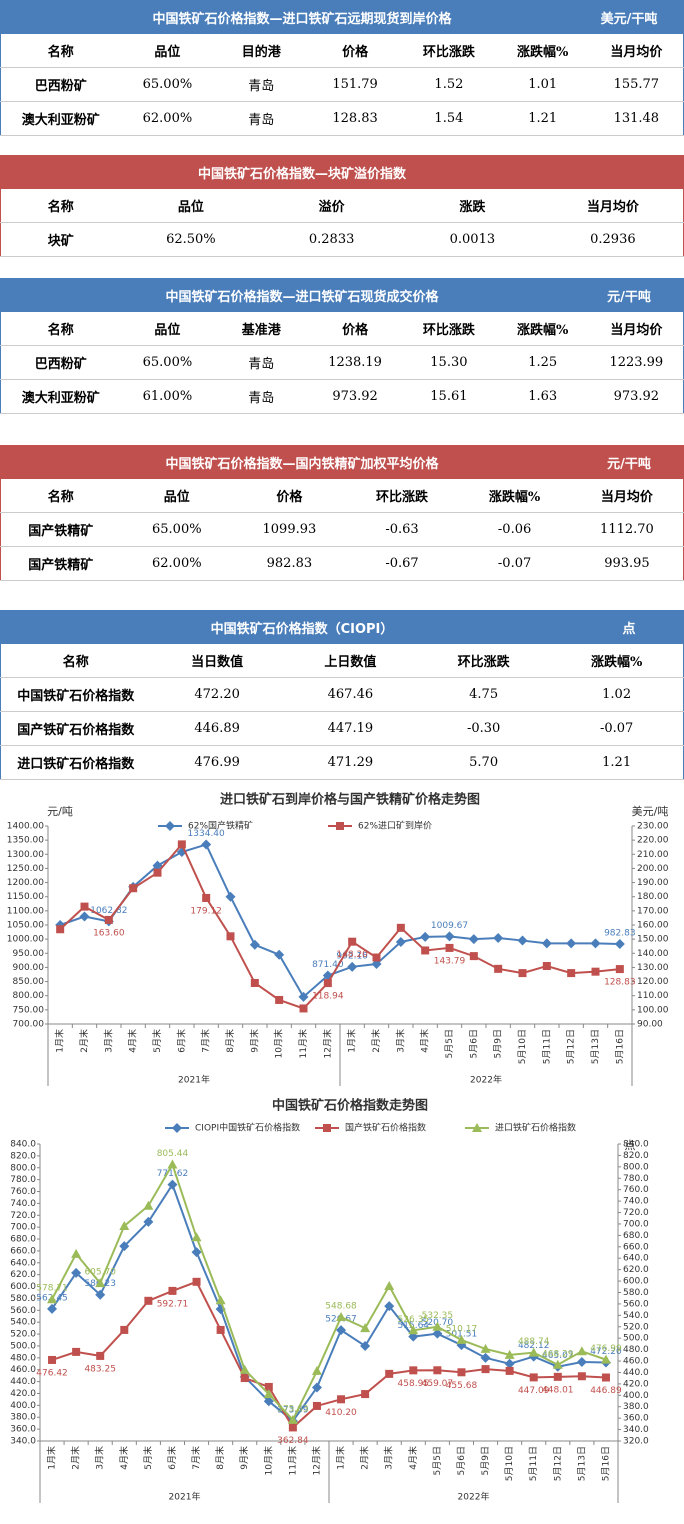 This screenshot has height=1524, width=684. What do you see at coordinates (23, 1370) in the screenshot?
I see `y-tick-label: 460.0` at bounding box center [23, 1370].